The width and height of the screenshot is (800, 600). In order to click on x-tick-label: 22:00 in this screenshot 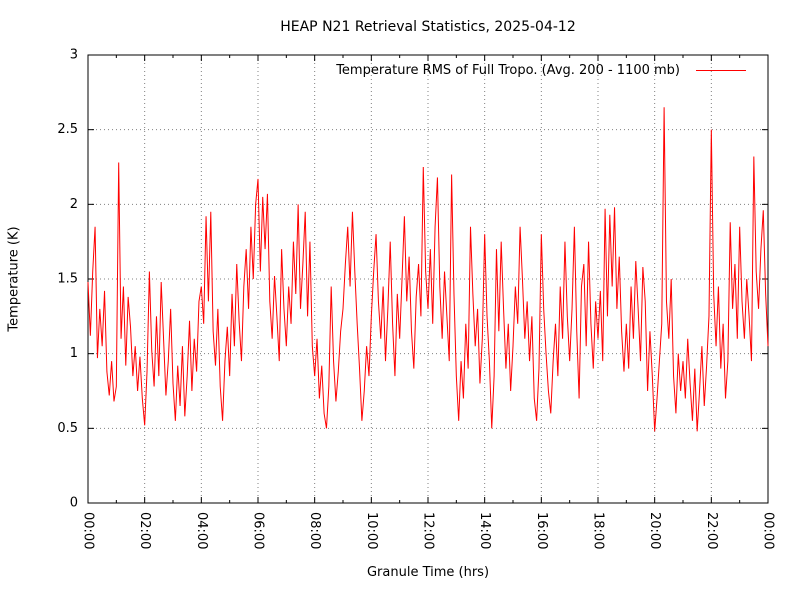, I will do `click(711, 530)`.